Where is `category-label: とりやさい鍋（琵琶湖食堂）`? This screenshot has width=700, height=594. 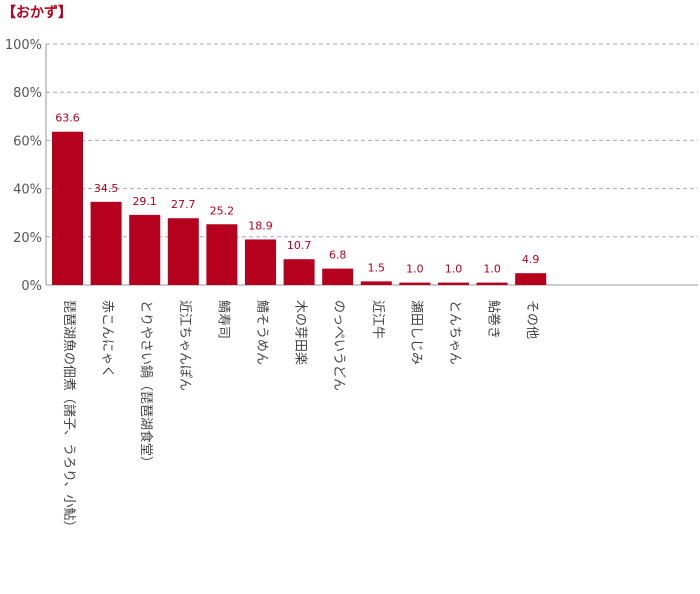
category-label: とりやさい鍋（琵琶湖食堂） is located at coordinates (146, 384).